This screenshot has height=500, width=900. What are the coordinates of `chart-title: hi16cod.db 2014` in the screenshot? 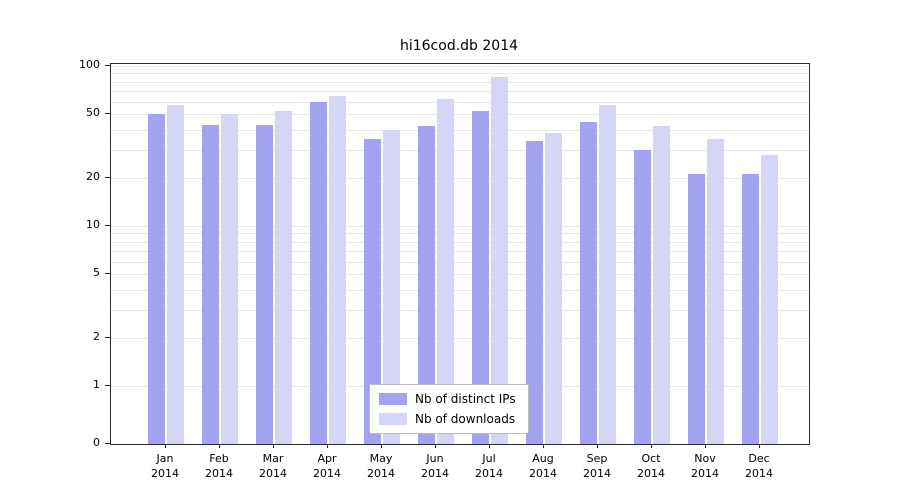 It's located at (459, 46).